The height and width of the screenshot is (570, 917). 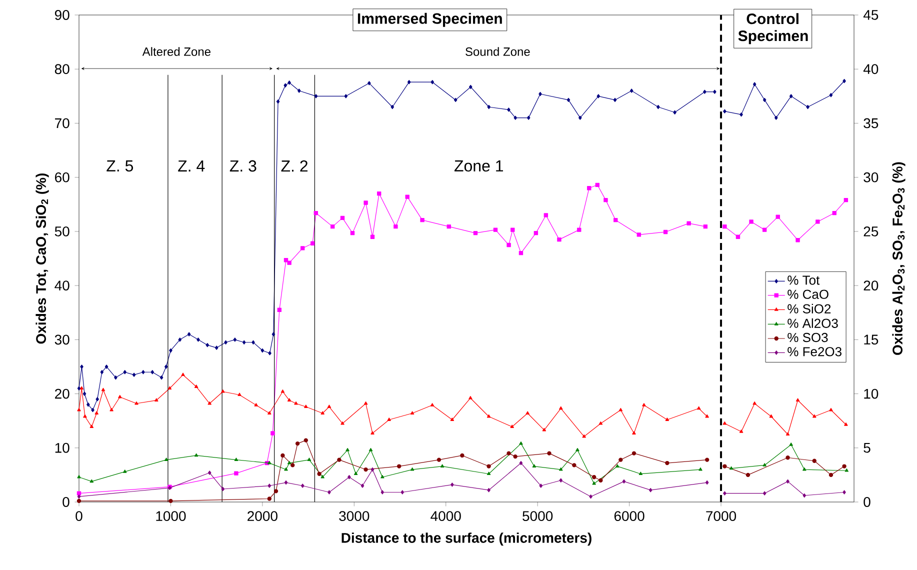 I want to click on y2-tick-label: 40, so click(x=870, y=69).